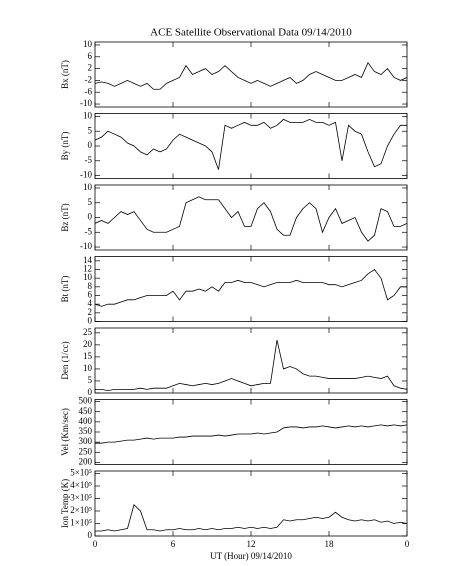  Describe the element at coordinates (86, 462) in the screenshot. I see `y-tick-label: 200` at that location.